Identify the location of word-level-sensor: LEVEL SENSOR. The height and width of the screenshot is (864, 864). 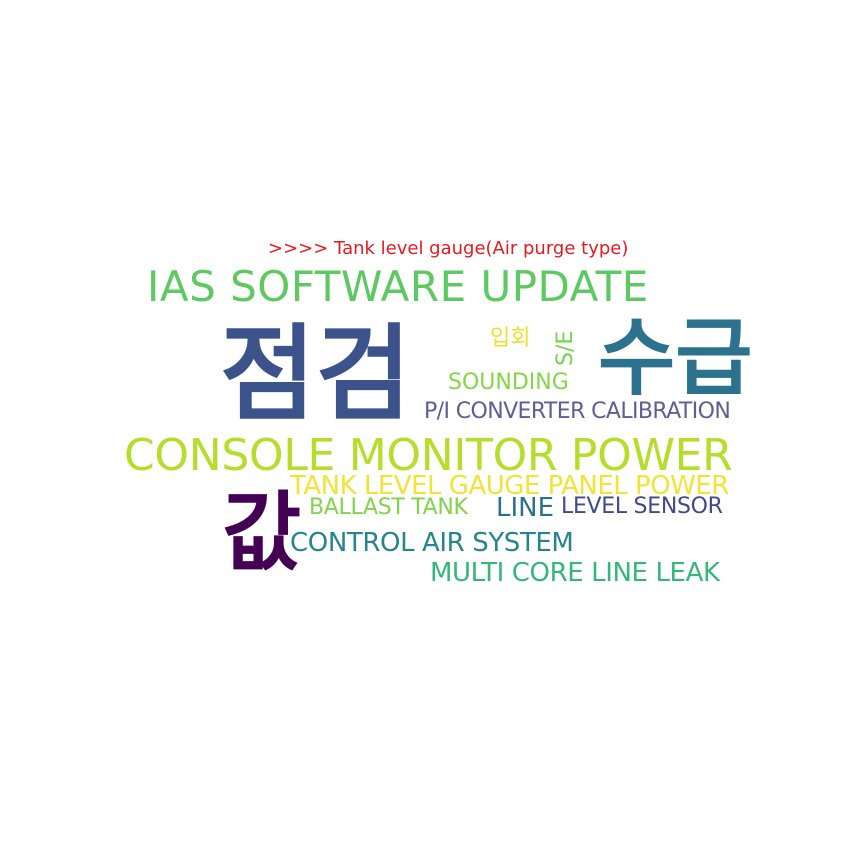
(642, 506).